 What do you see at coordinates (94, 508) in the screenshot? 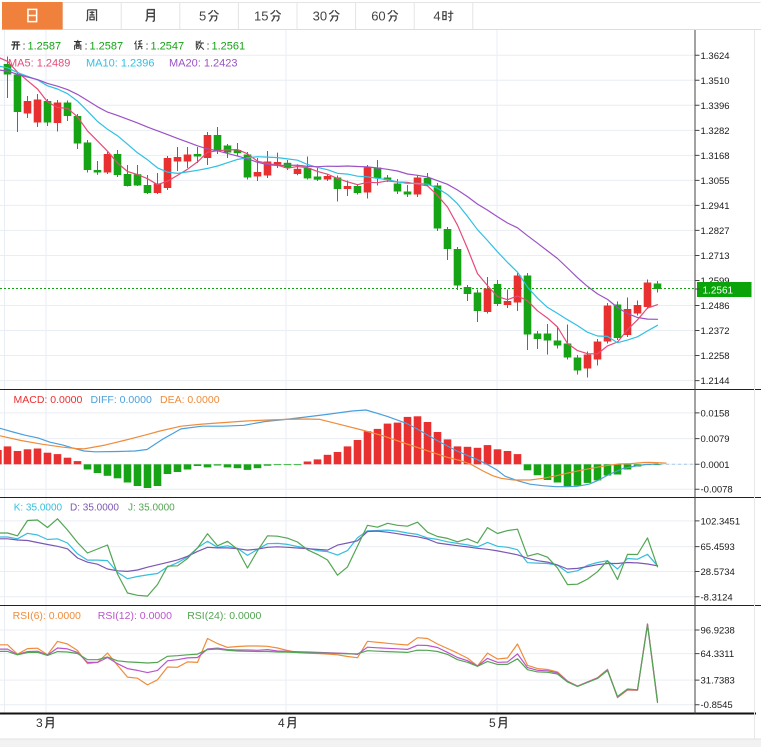
I see `svg-text: D: 35.0000` at bounding box center [94, 508].